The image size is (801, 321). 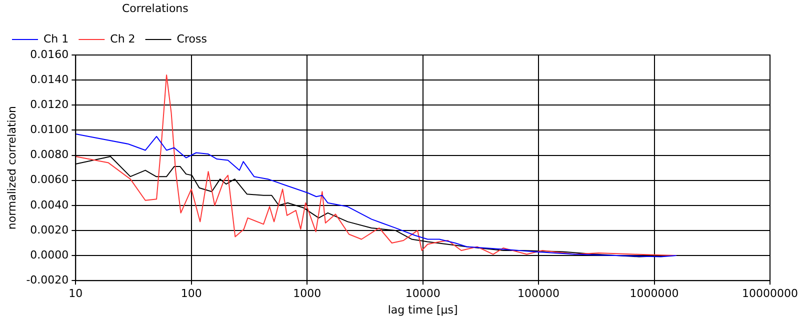 I want to click on legend-label: Ch 2, so click(x=123, y=39).